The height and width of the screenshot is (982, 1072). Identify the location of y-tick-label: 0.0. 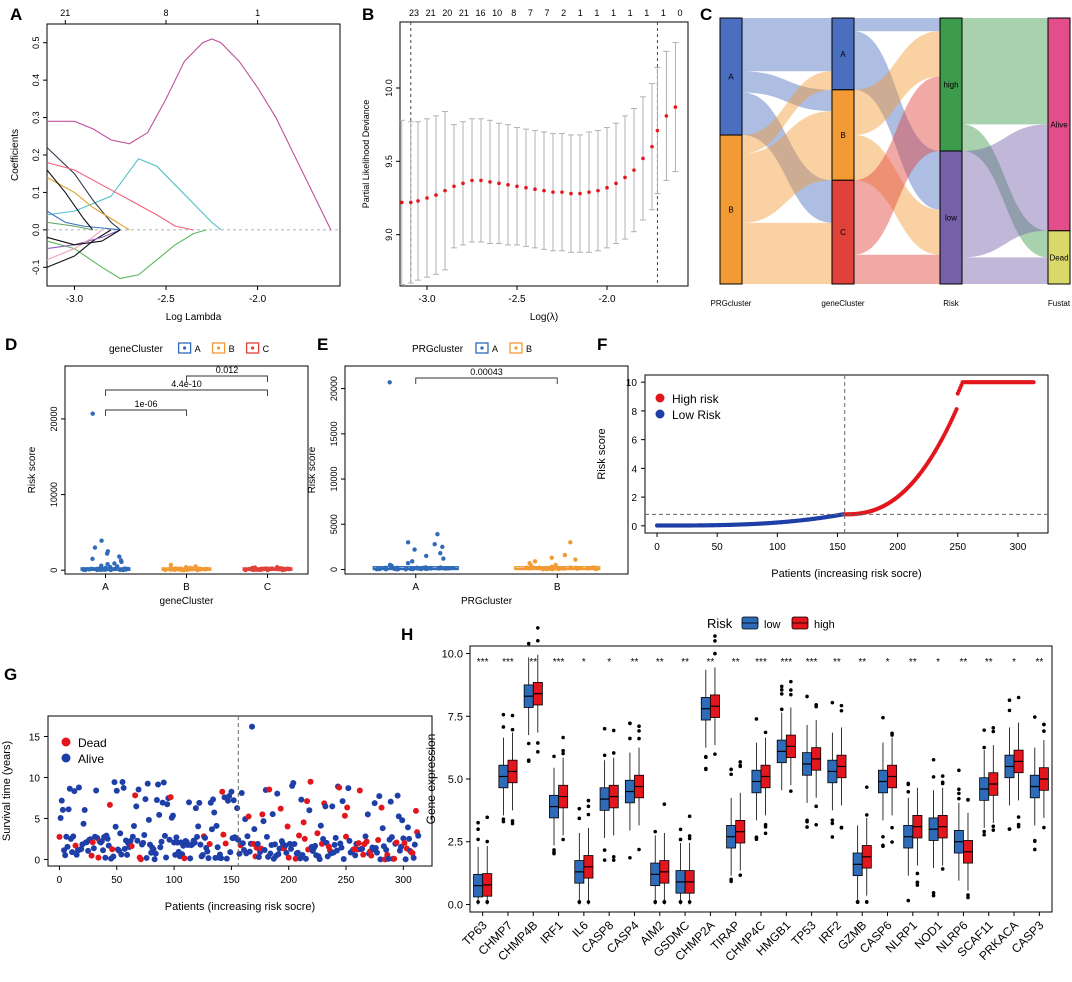
(36, 230).